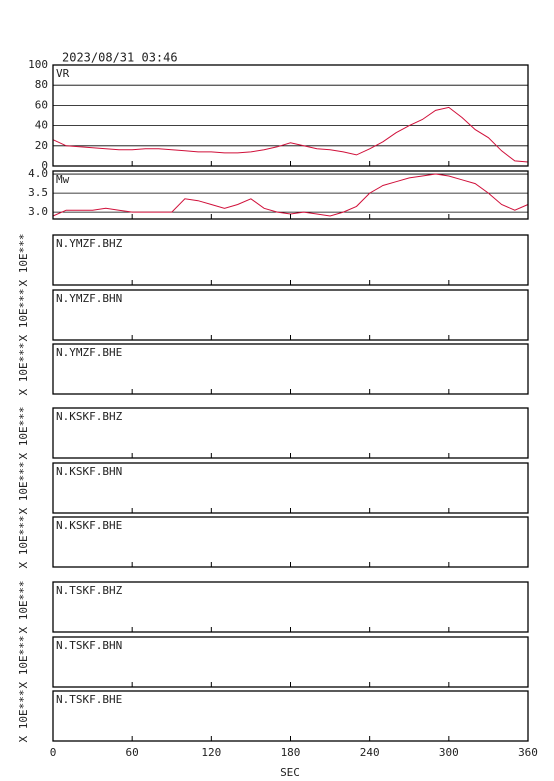 The image size is (554, 781). I want to click on y-tick-label: 40, so click(41, 125).